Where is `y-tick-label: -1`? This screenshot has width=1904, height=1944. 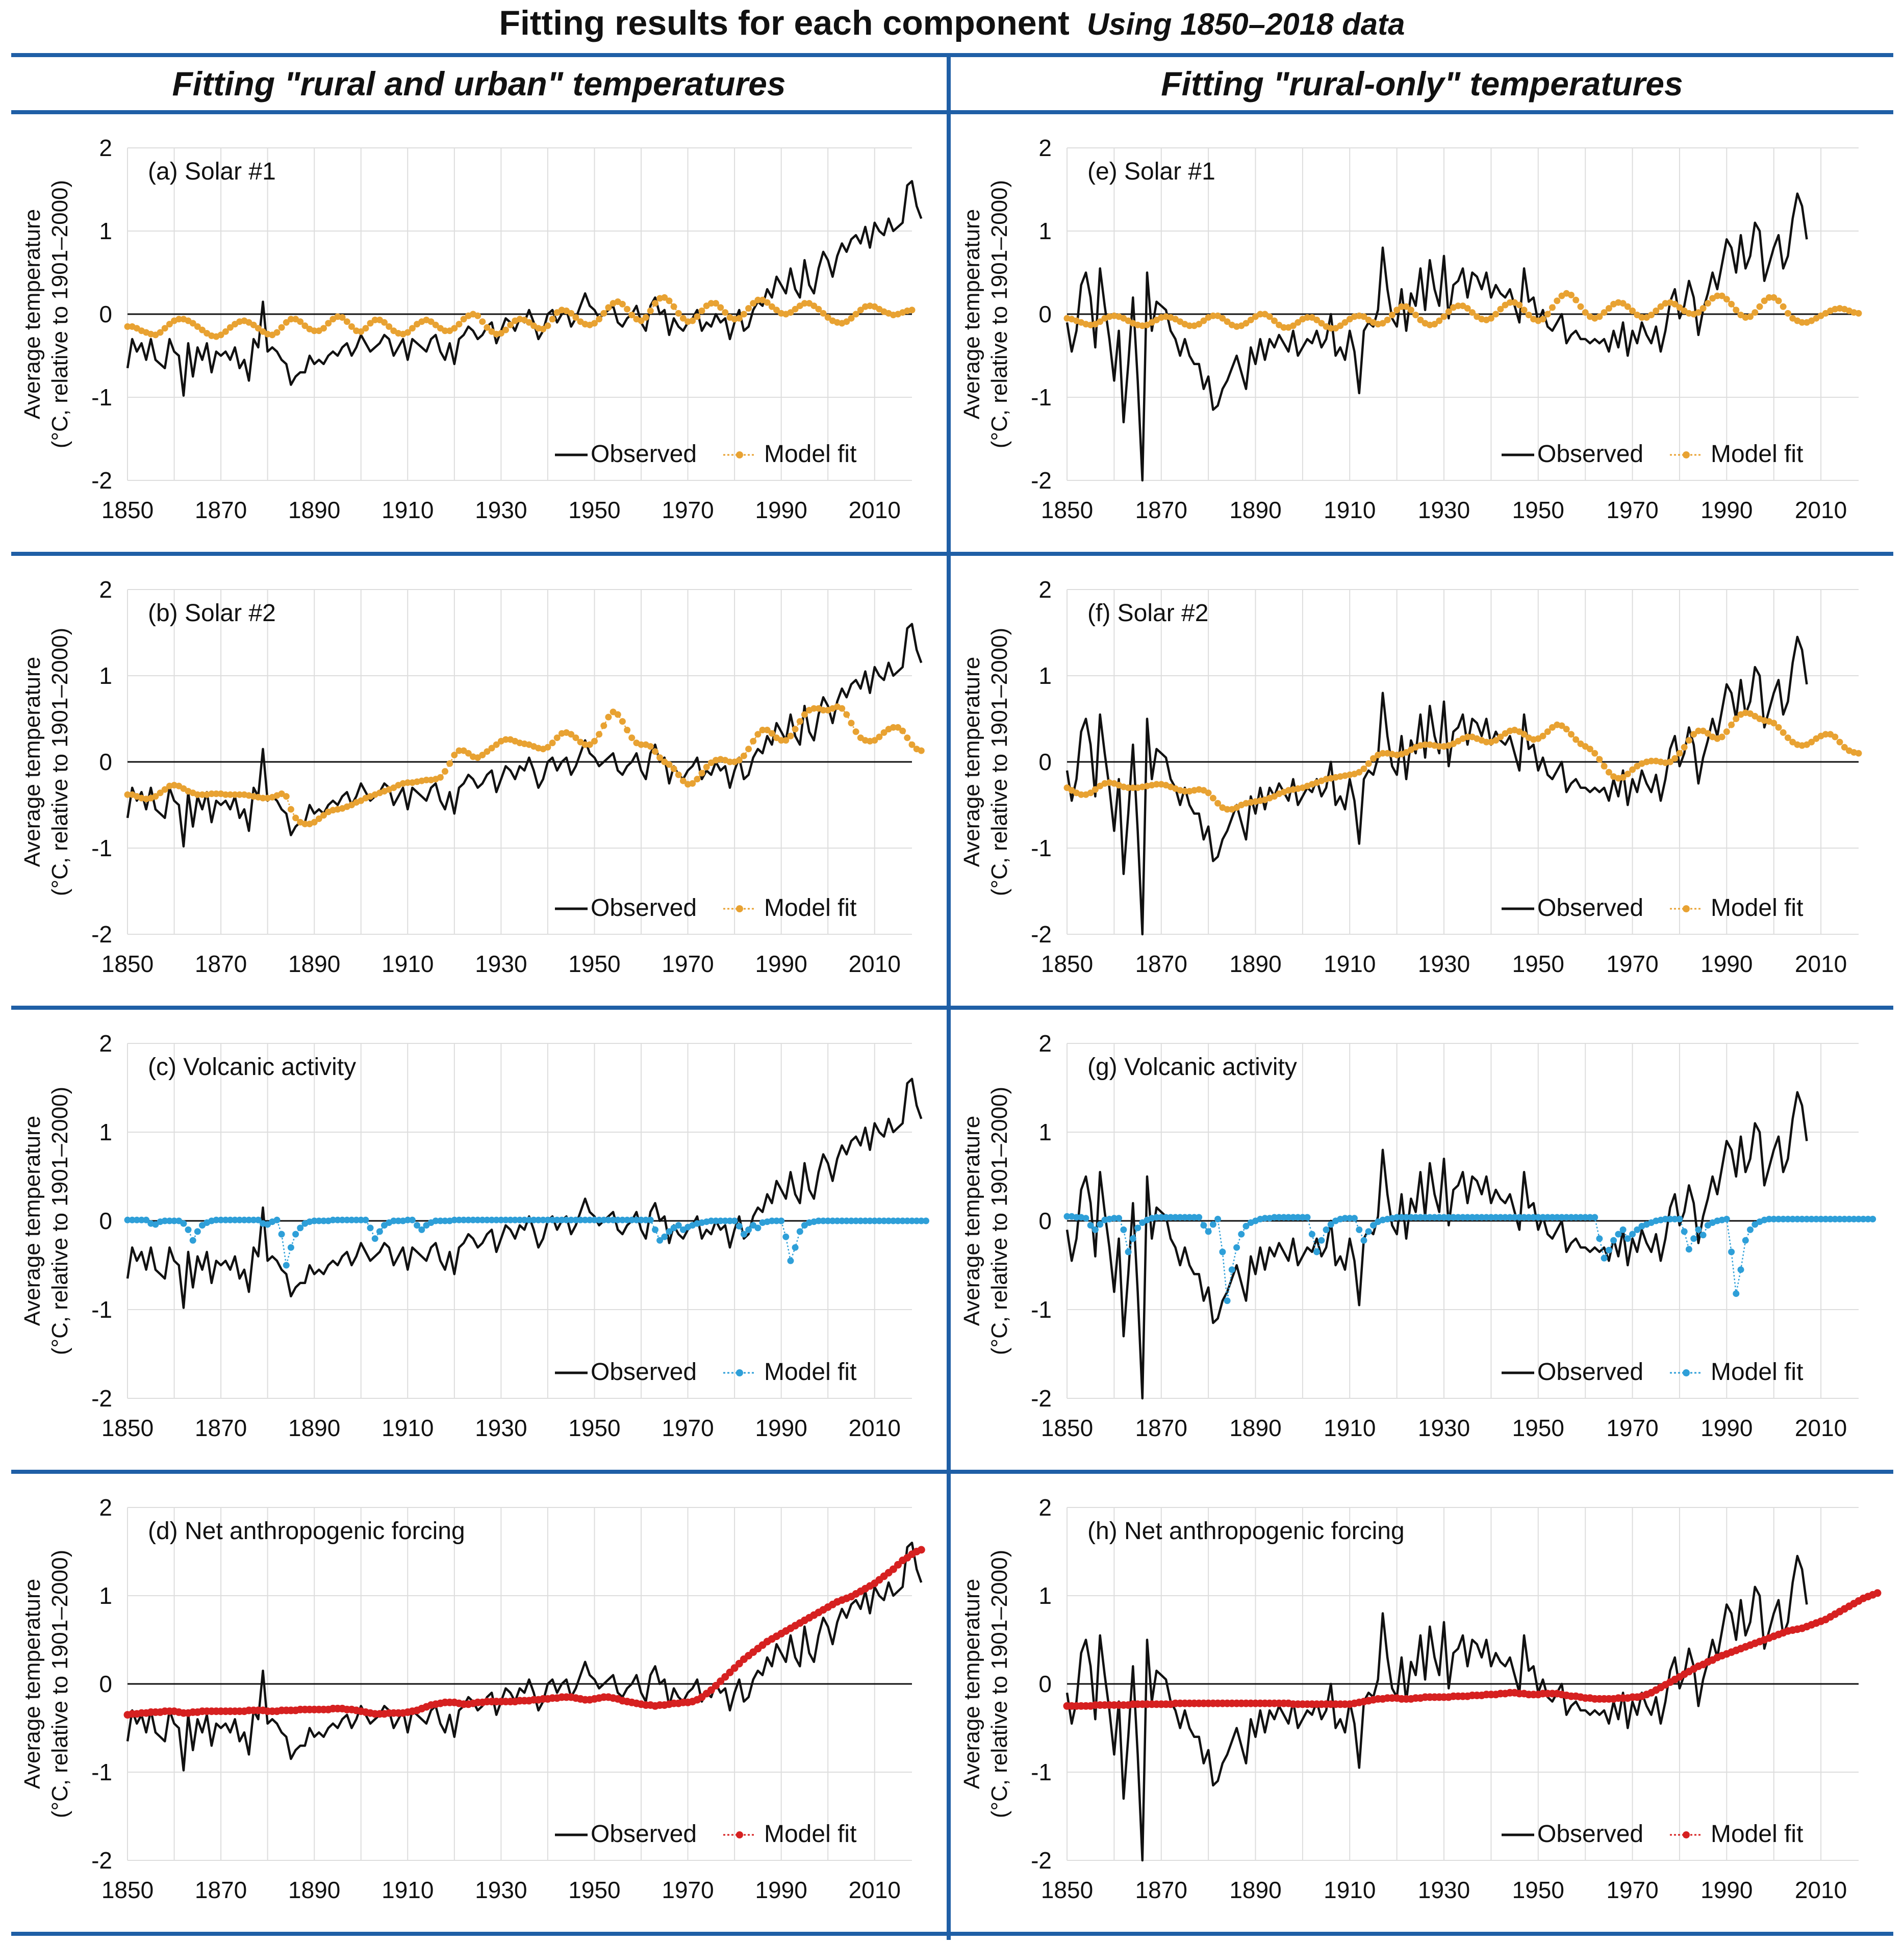
y-tick-label: -1 is located at coordinates (1041, 1772).